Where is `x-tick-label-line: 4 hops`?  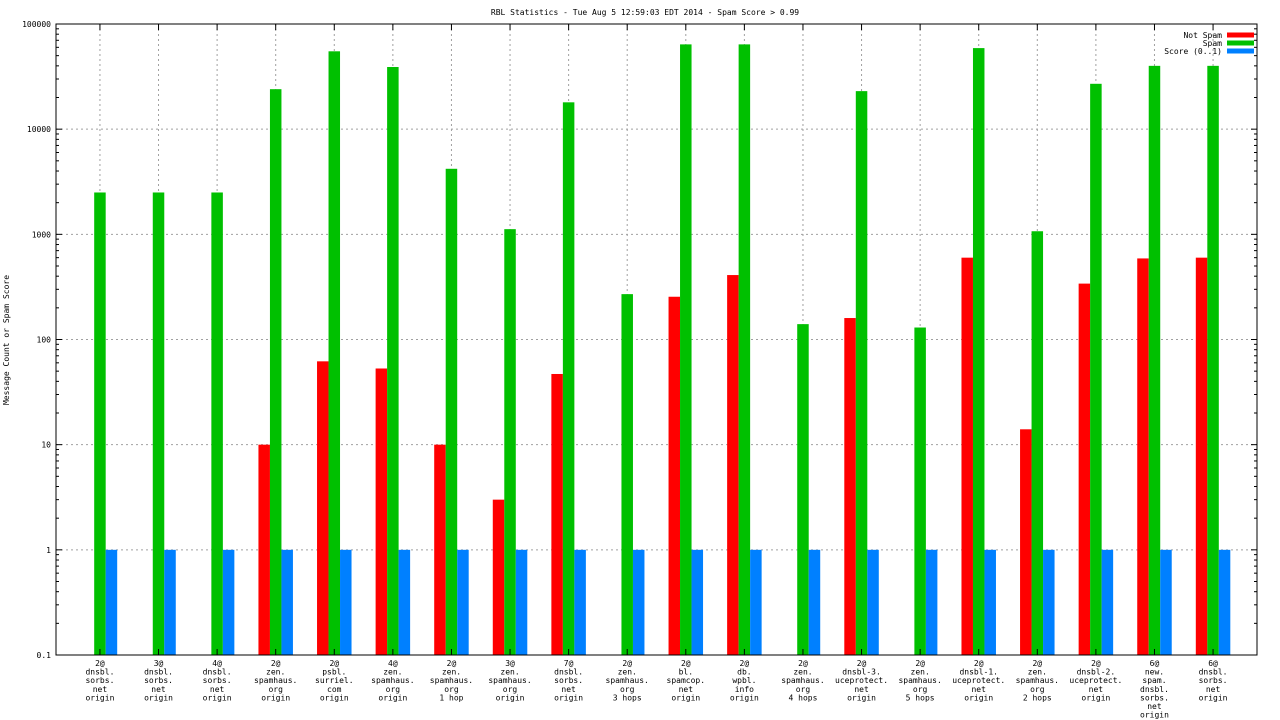
x-tick-label-line: 4 hops is located at coordinates (803, 697).